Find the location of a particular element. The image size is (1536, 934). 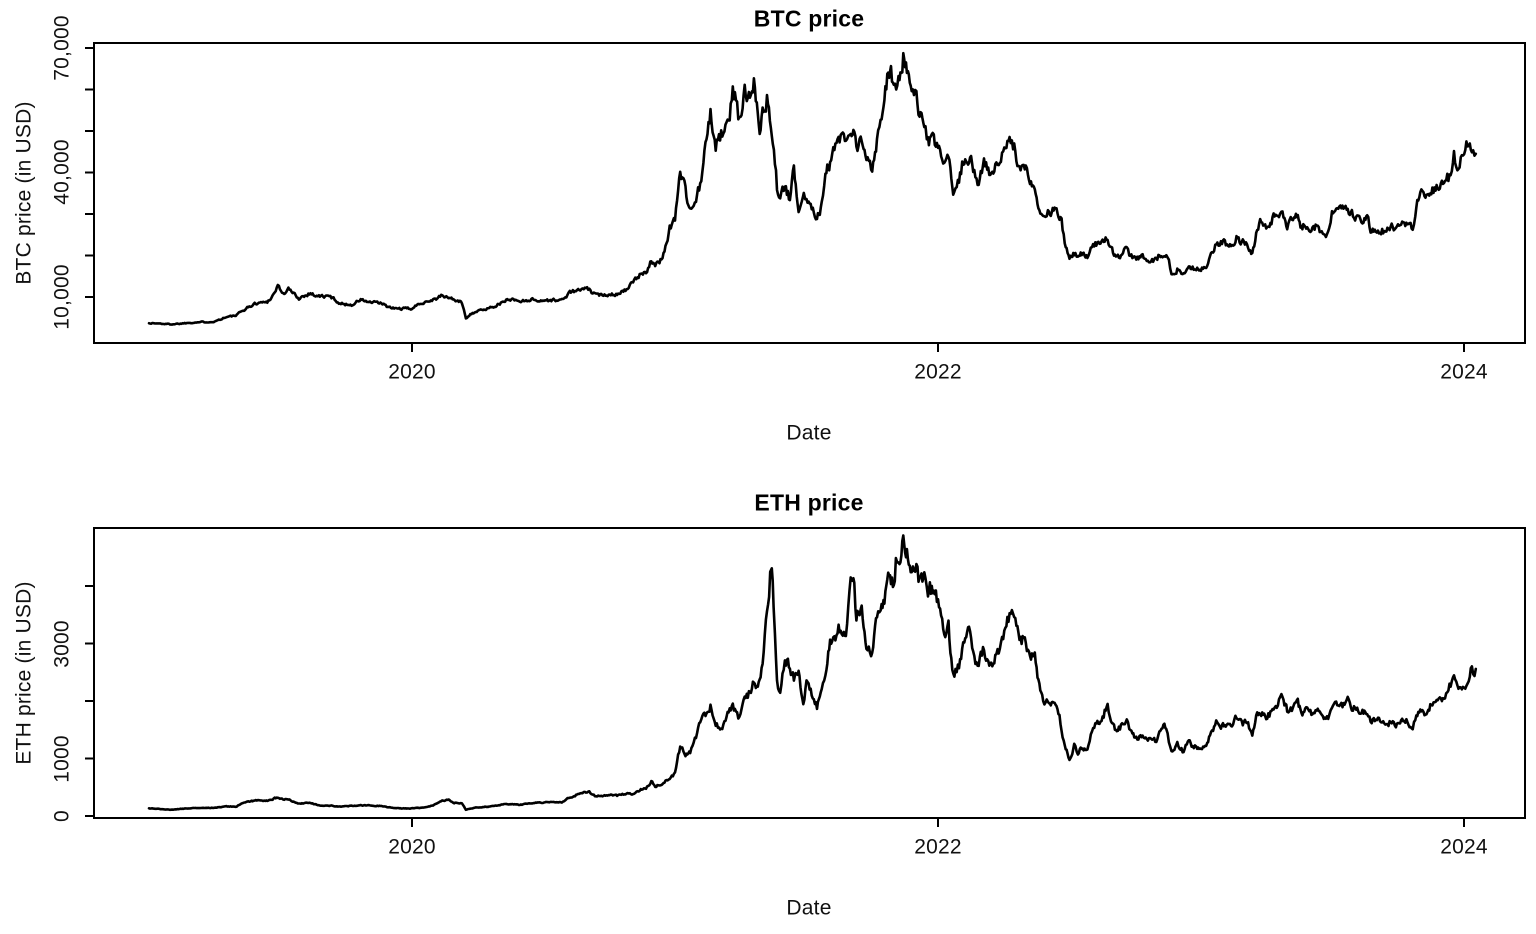

eth-y-tick-label: 1000 is located at coordinates (62, 758).